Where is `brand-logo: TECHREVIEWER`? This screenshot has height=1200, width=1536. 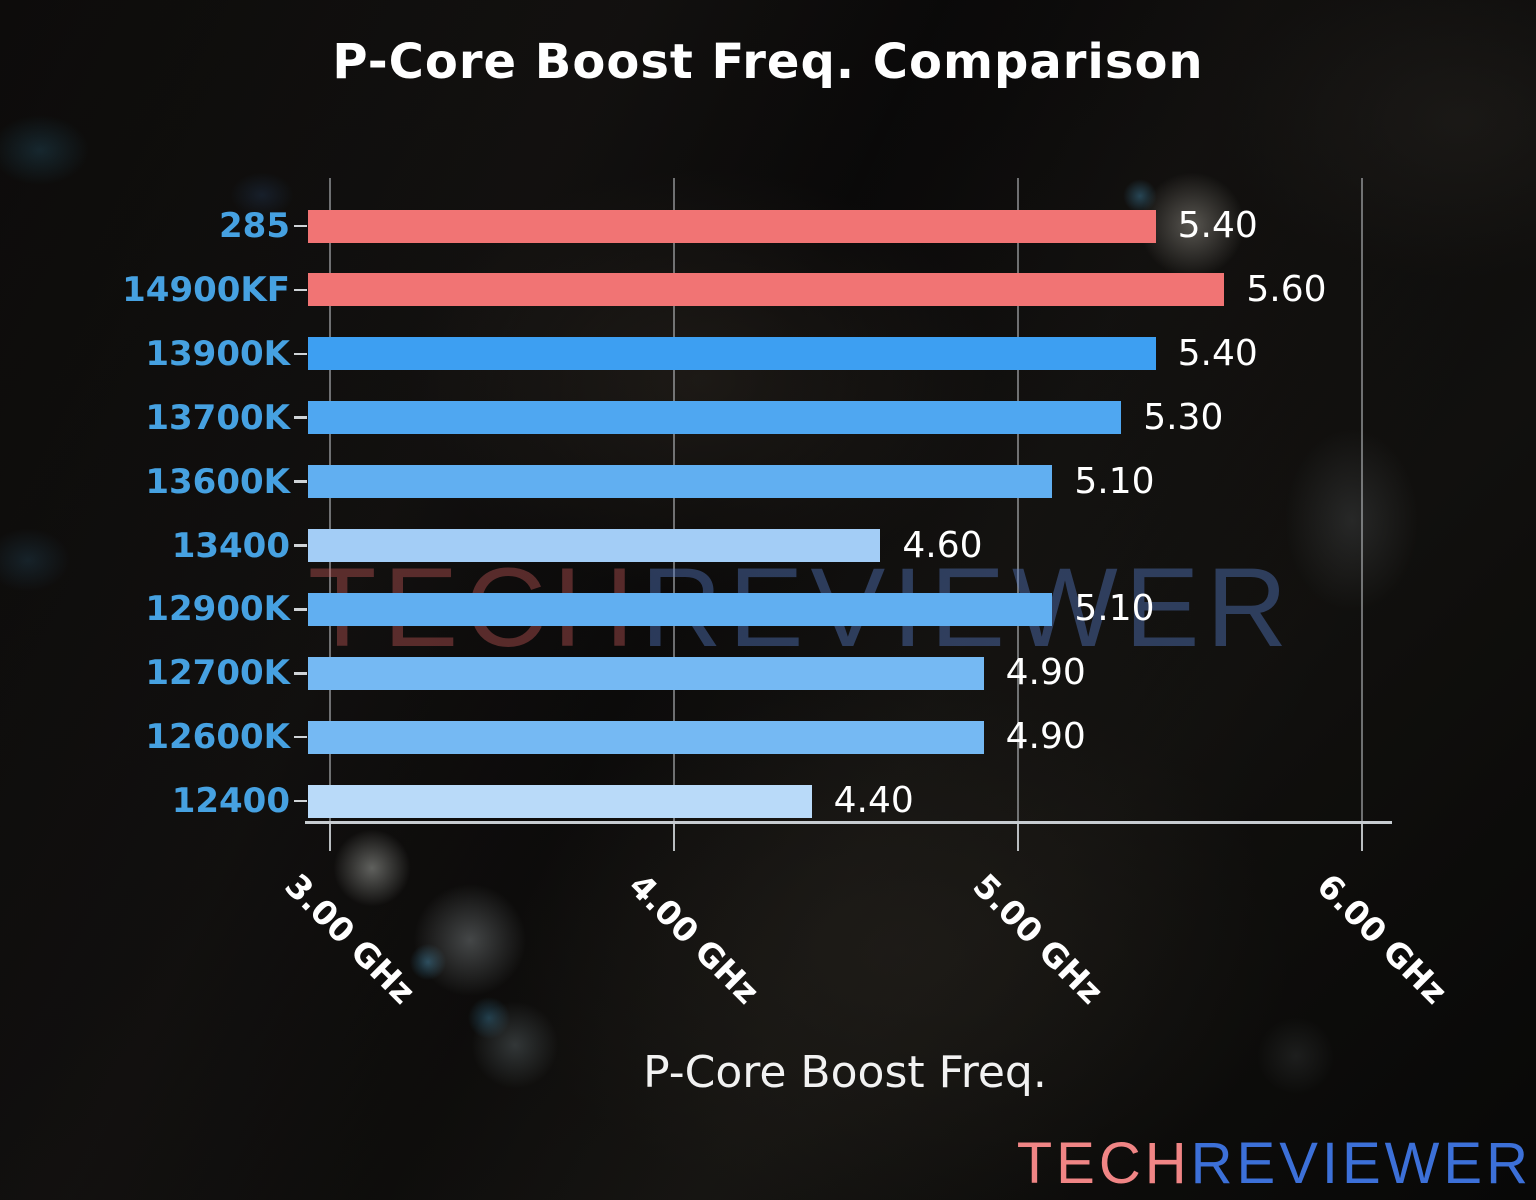 brand-logo: TECHREVIEWER is located at coordinates (1274, 1164).